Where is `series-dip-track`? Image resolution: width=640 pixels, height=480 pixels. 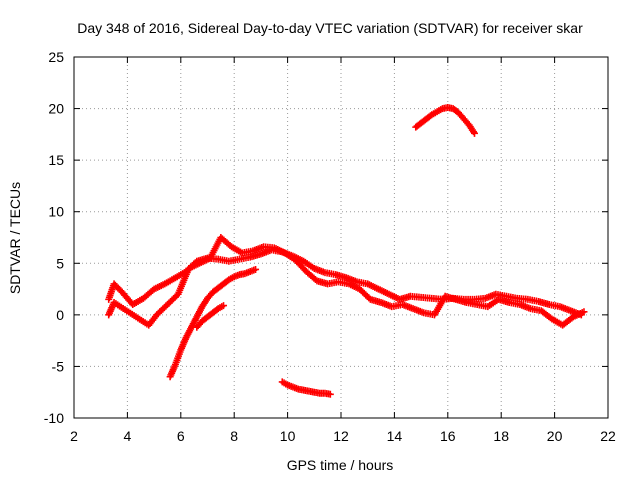
series-dip-track is located at coordinates (306, 388).